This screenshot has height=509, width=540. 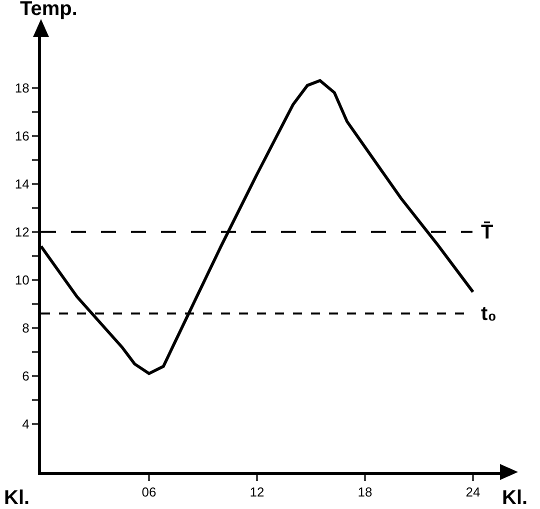 I want to click on x-tick-label: 12, so click(x=257, y=492).